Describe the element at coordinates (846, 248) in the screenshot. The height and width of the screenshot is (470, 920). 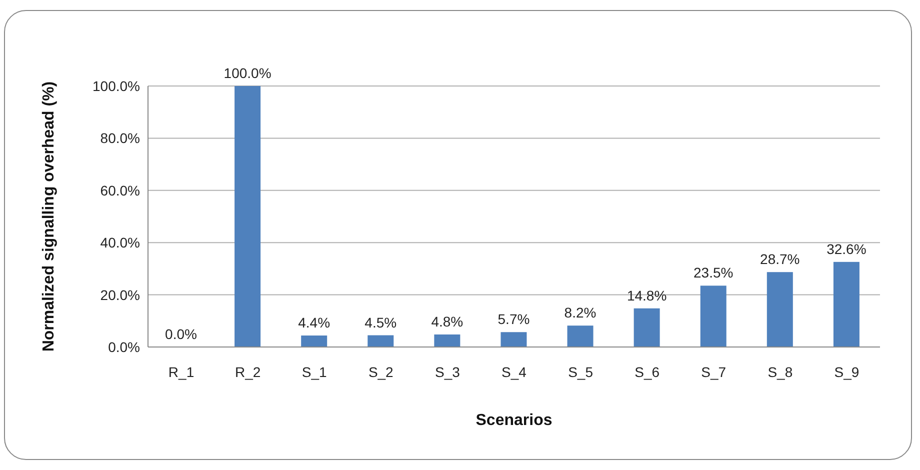
I see `data-label: 32.6%` at that location.